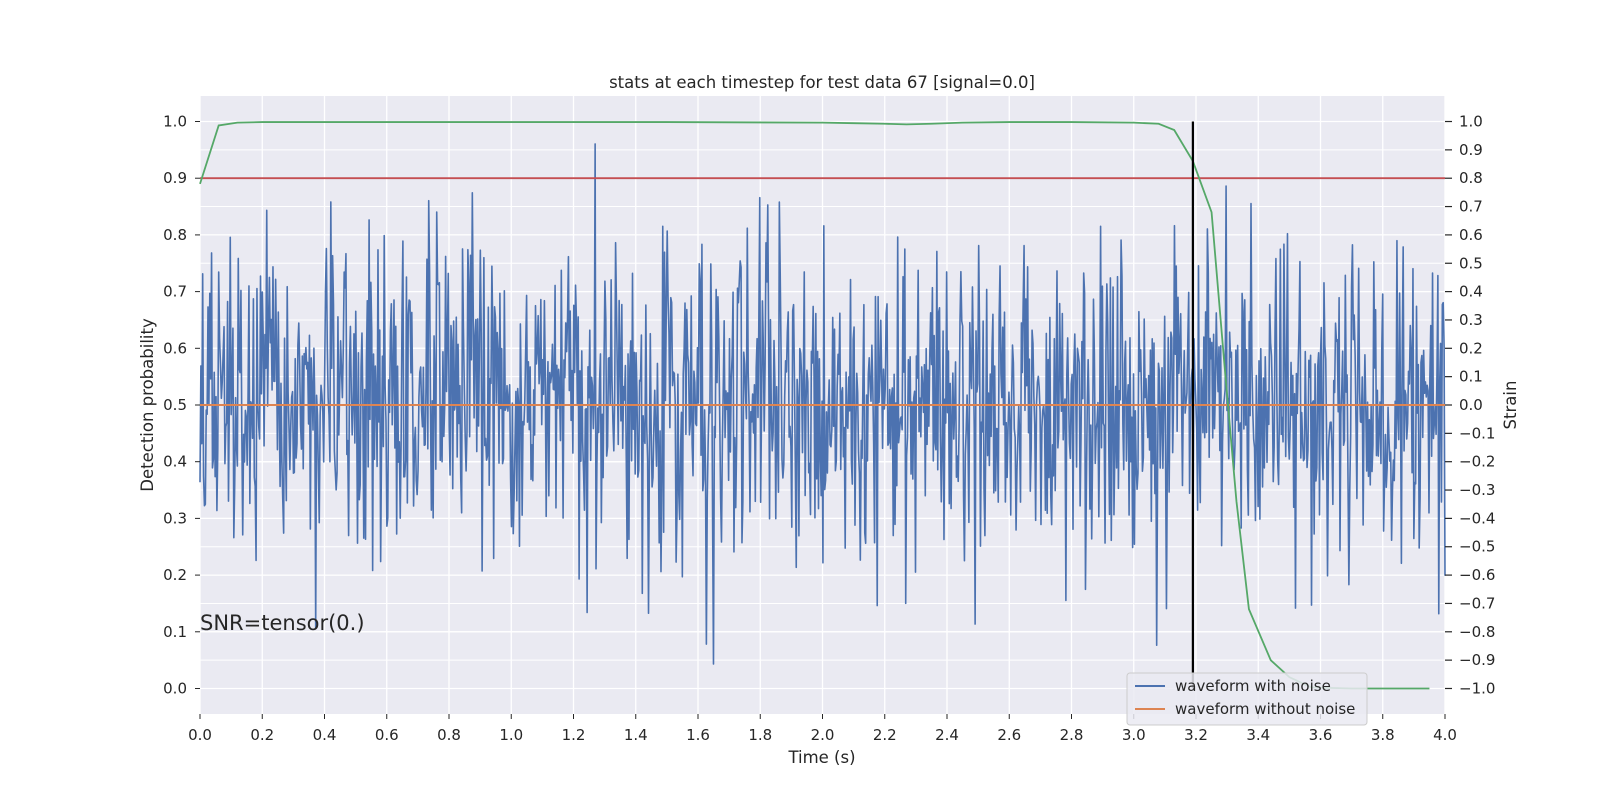 Image resolution: width=1600 pixels, height=800 pixels. Describe the element at coordinates (1253, 686) in the screenshot. I see `legend-label-noise: waveform with noise` at that location.